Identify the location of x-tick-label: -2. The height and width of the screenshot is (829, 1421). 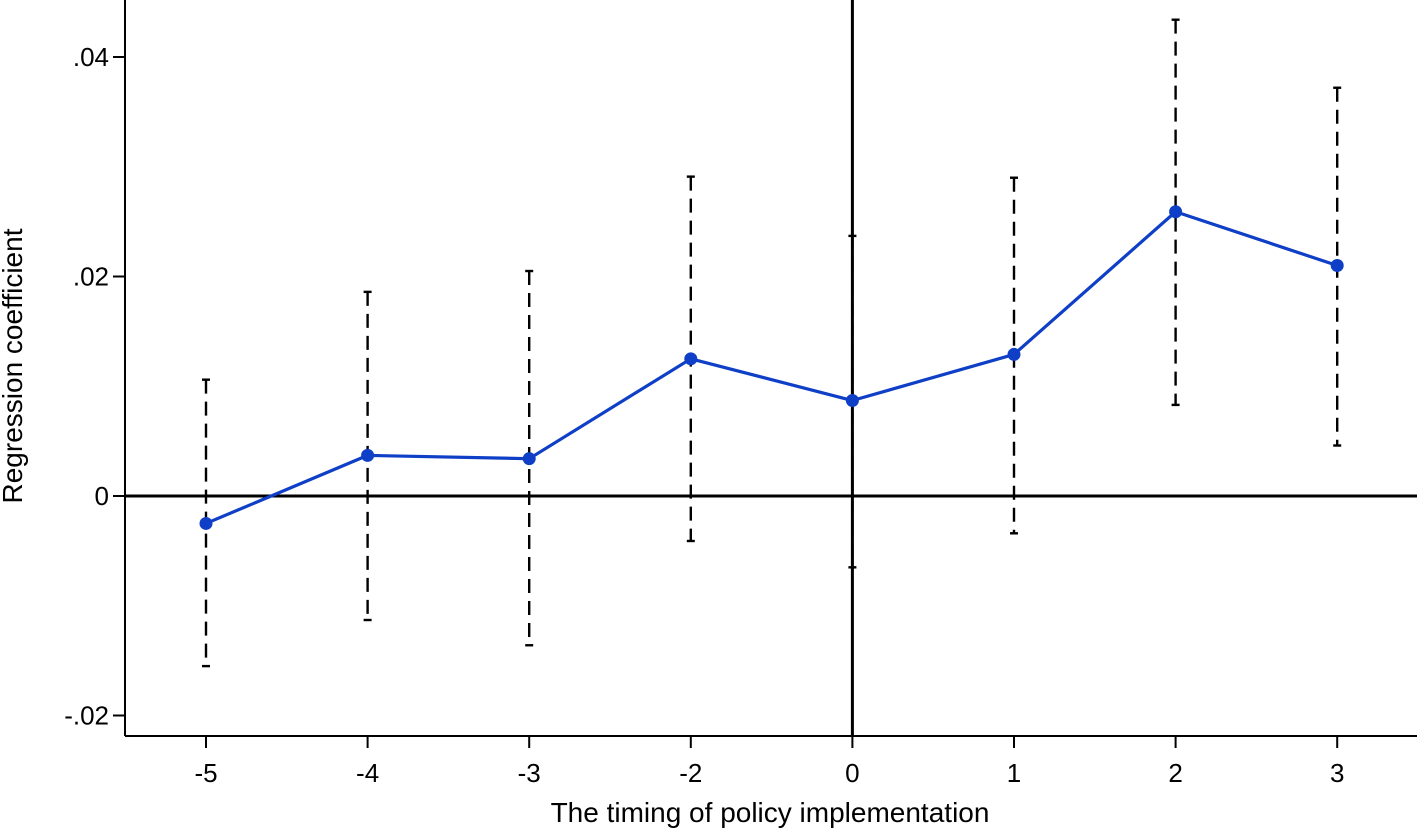
(690, 773).